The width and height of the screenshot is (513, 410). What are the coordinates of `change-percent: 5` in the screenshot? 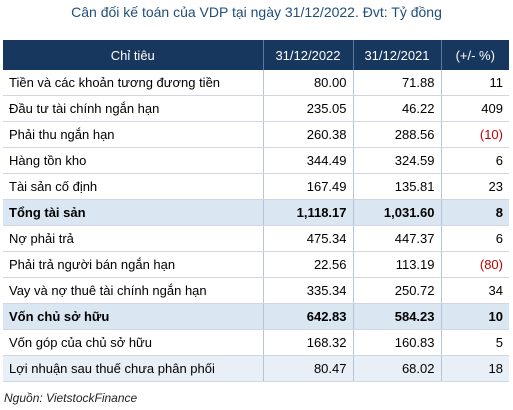 It's located at (475, 342).